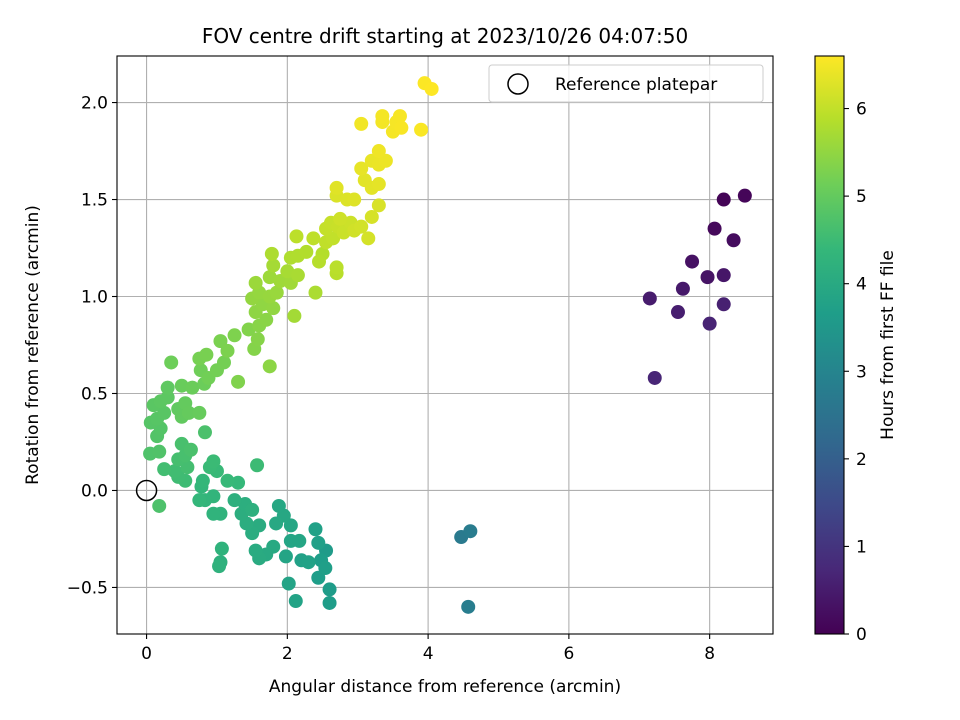  I want to click on x-tick-label: 2, so click(287, 654).